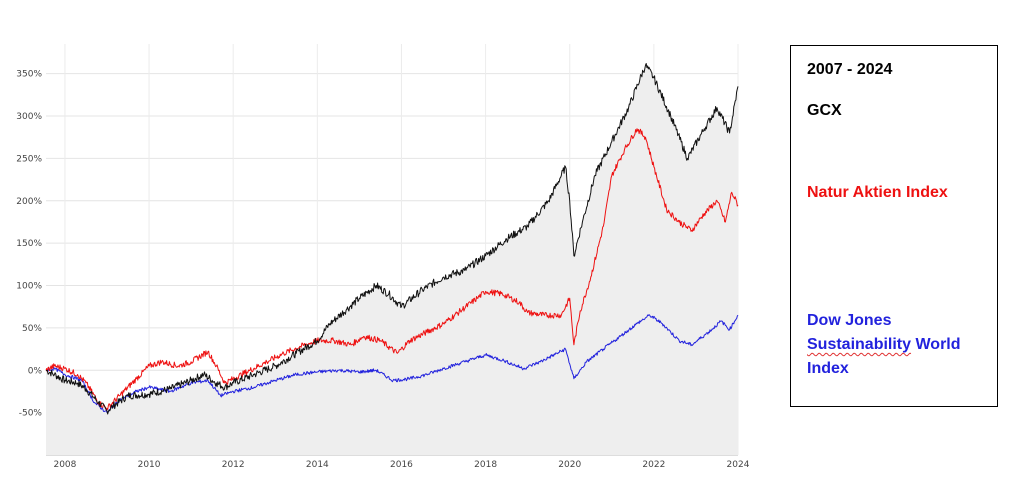 This screenshot has width=1024, height=483. What do you see at coordinates (29, 159) in the screenshot?
I see `y-tick-label: 250%` at bounding box center [29, 159].